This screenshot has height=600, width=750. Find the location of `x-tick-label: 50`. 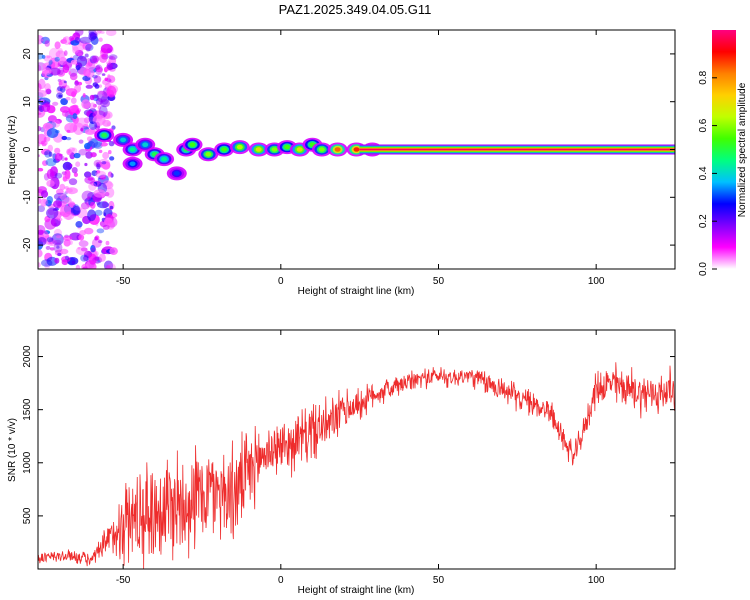

x-tick-label: 50 is located at coordinates (439, 580).